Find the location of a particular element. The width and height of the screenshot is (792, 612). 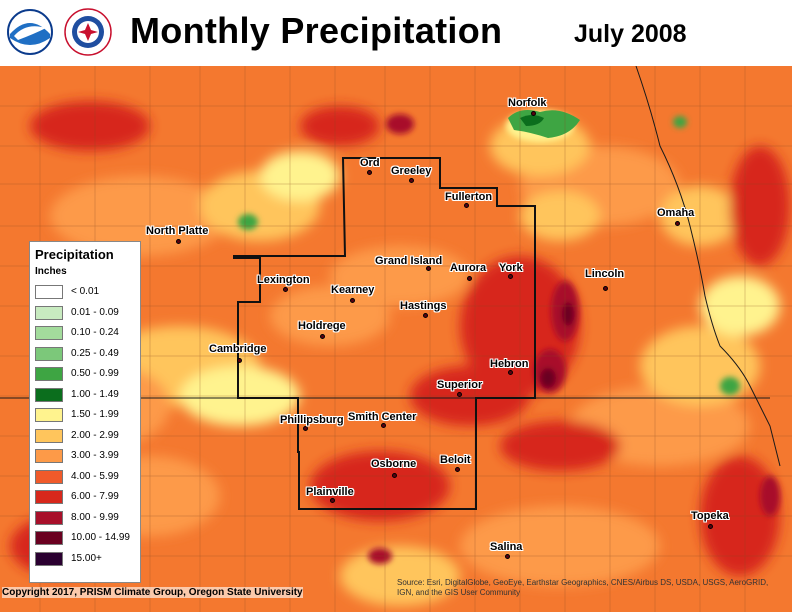

city-label: Phillipsburg is located at coordinates (312, 420).